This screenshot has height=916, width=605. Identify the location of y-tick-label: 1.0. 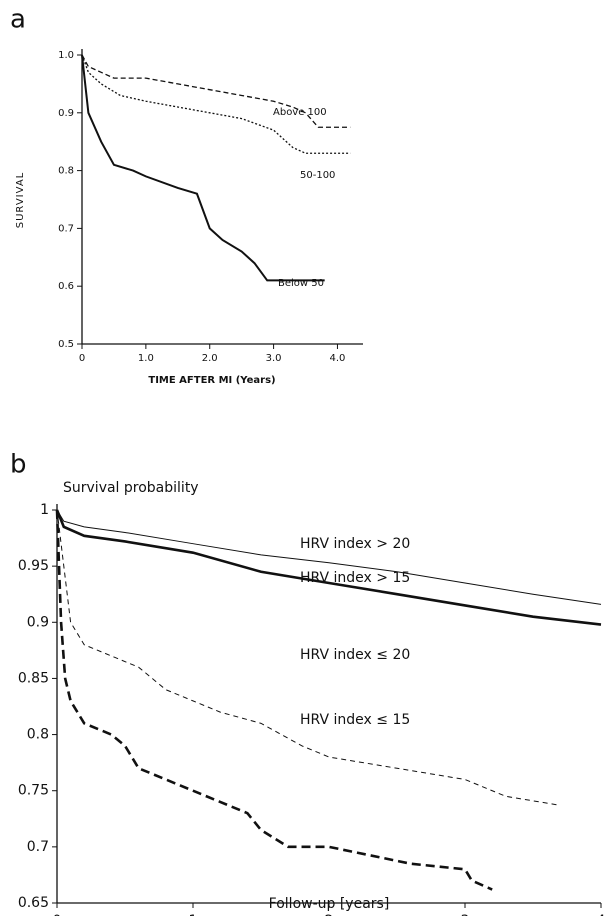
(66, 55).